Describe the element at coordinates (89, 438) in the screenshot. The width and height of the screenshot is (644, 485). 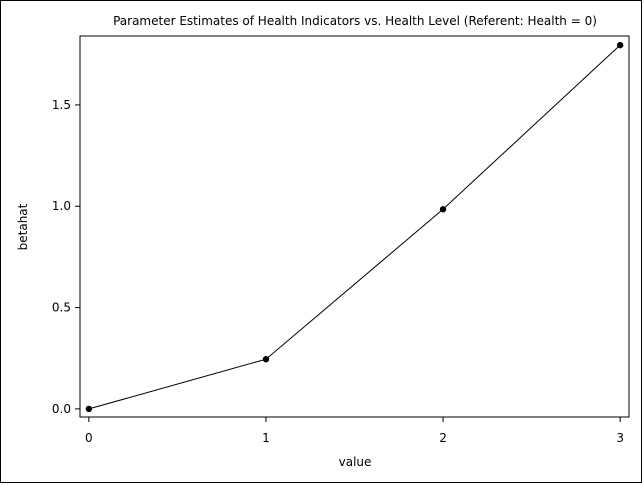
I see `x-tick-label: 0` at that location.